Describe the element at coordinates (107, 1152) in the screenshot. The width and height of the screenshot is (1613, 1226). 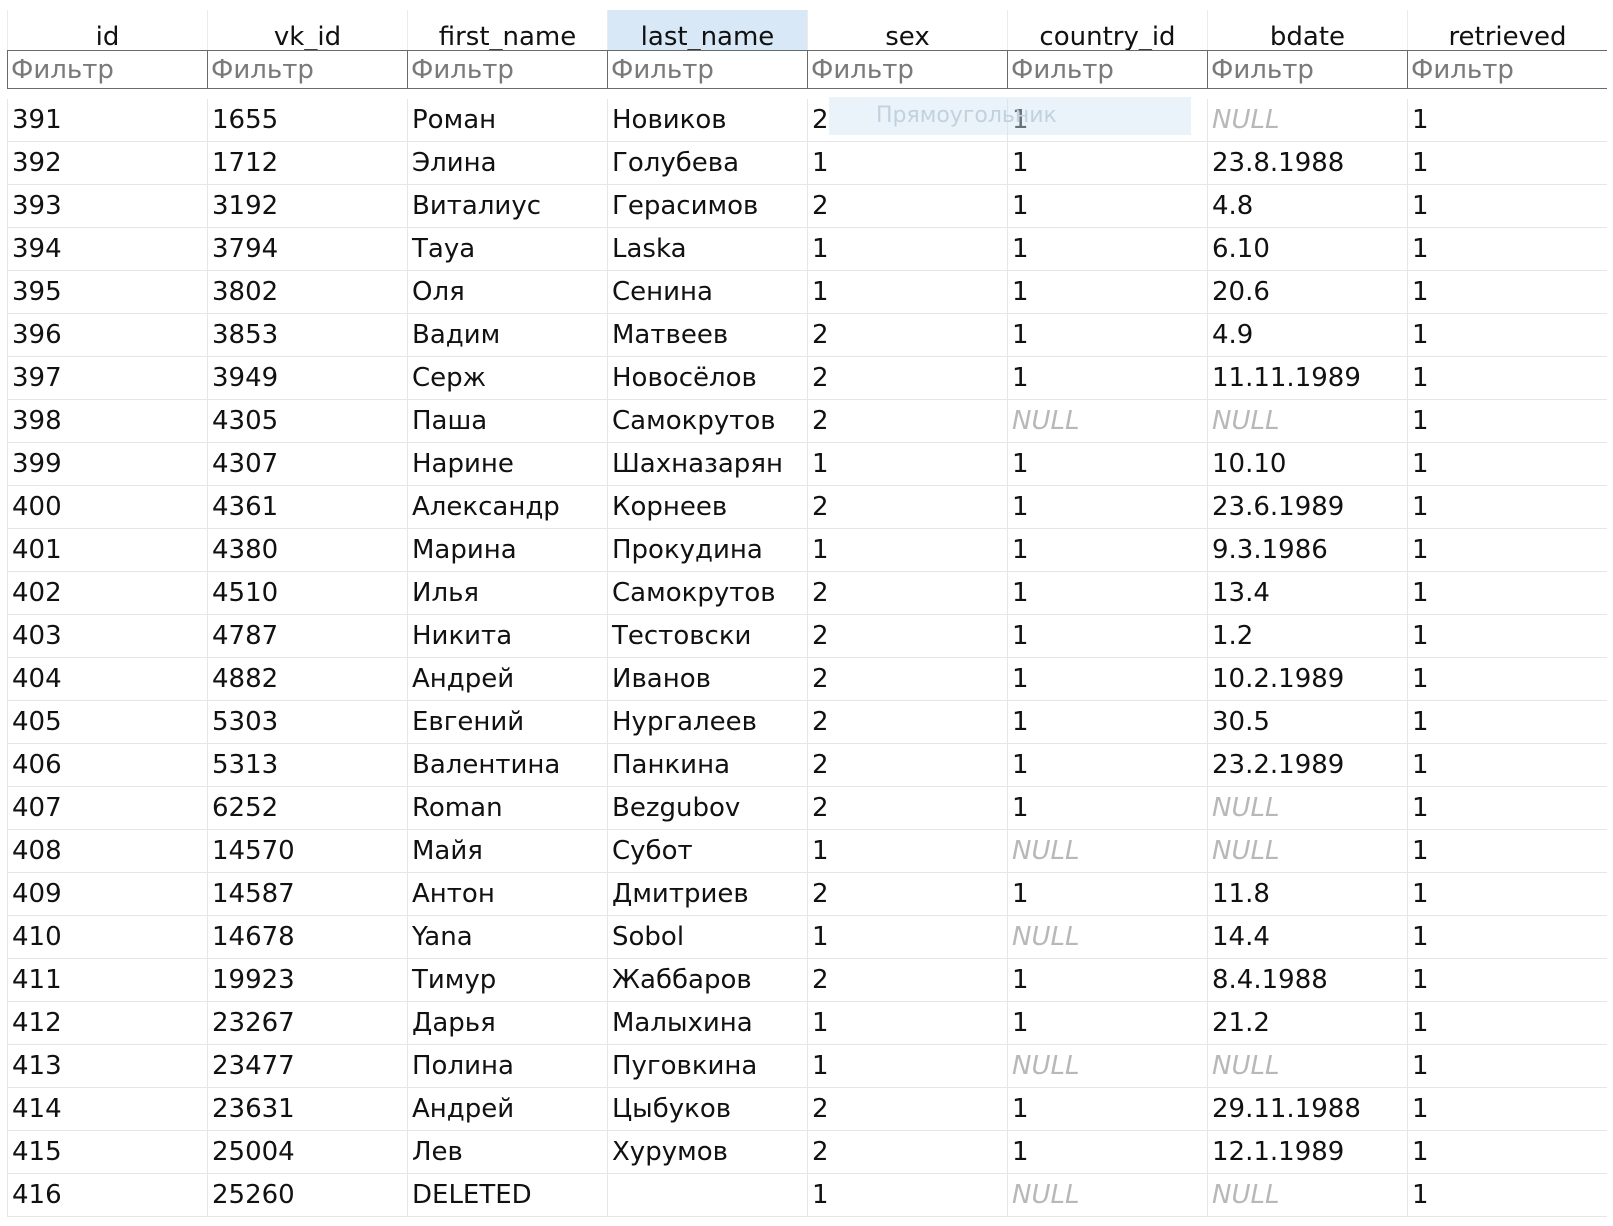
I see `cell-id: 415` at that location.